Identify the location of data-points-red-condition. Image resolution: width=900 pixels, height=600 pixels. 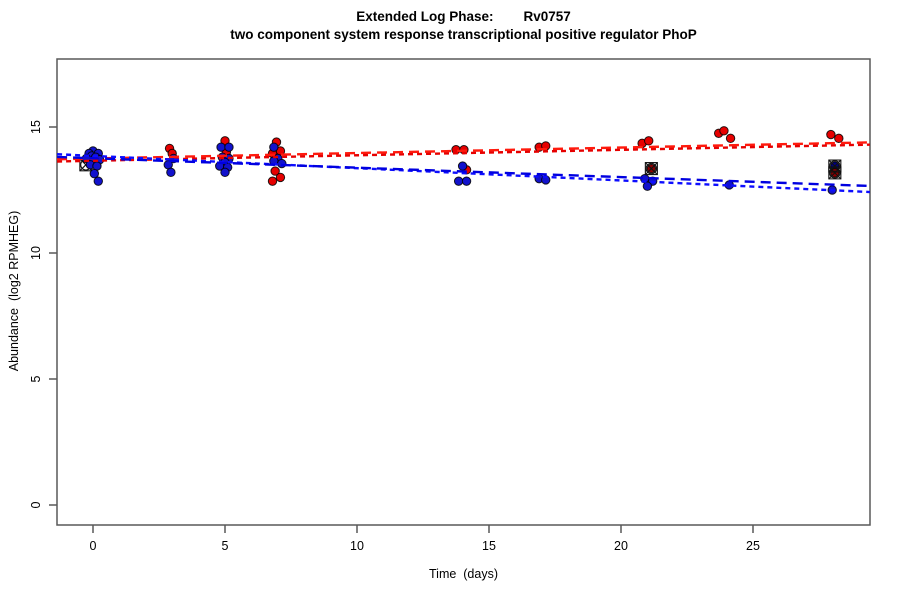
(464, 156).